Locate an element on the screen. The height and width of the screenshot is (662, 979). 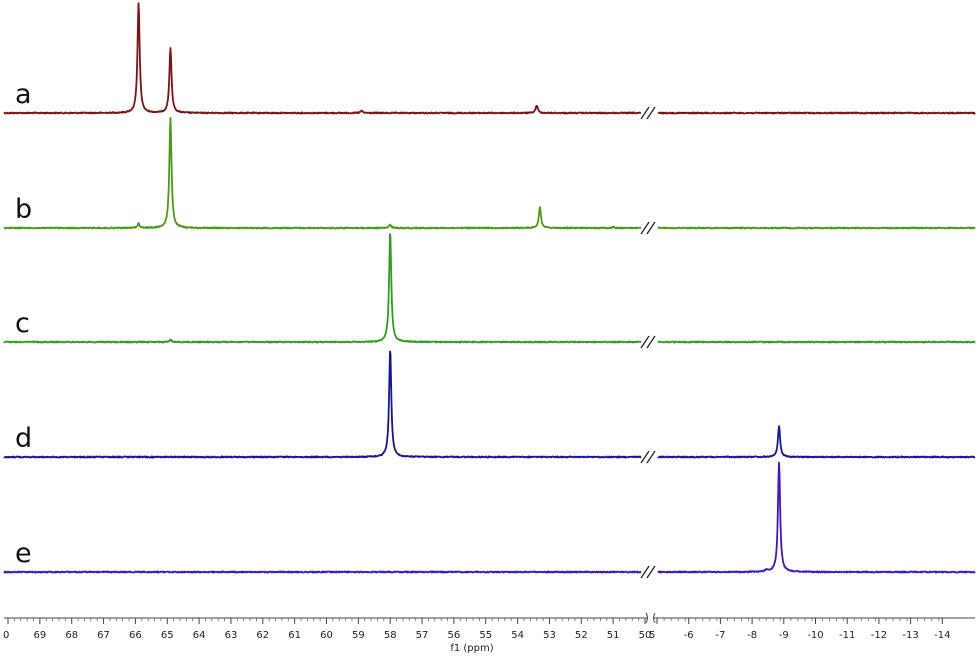
x-tick-label: -11 is located at coordinates (847, 635).